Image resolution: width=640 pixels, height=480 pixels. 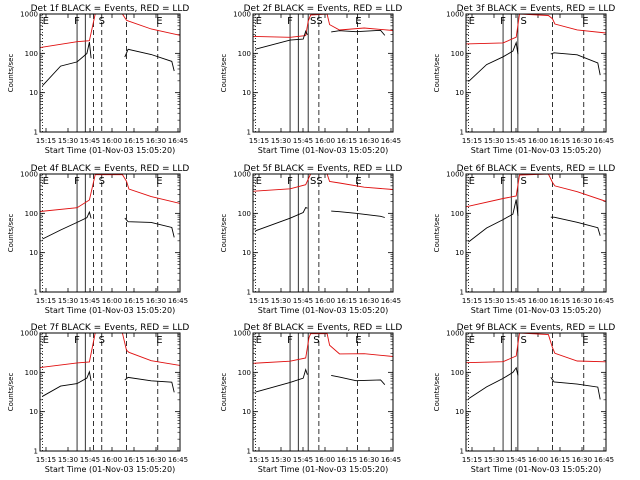 I want to click on panel-title: Det 1f BLACK = Events, RED = LLD, so click(x=110, y=9).